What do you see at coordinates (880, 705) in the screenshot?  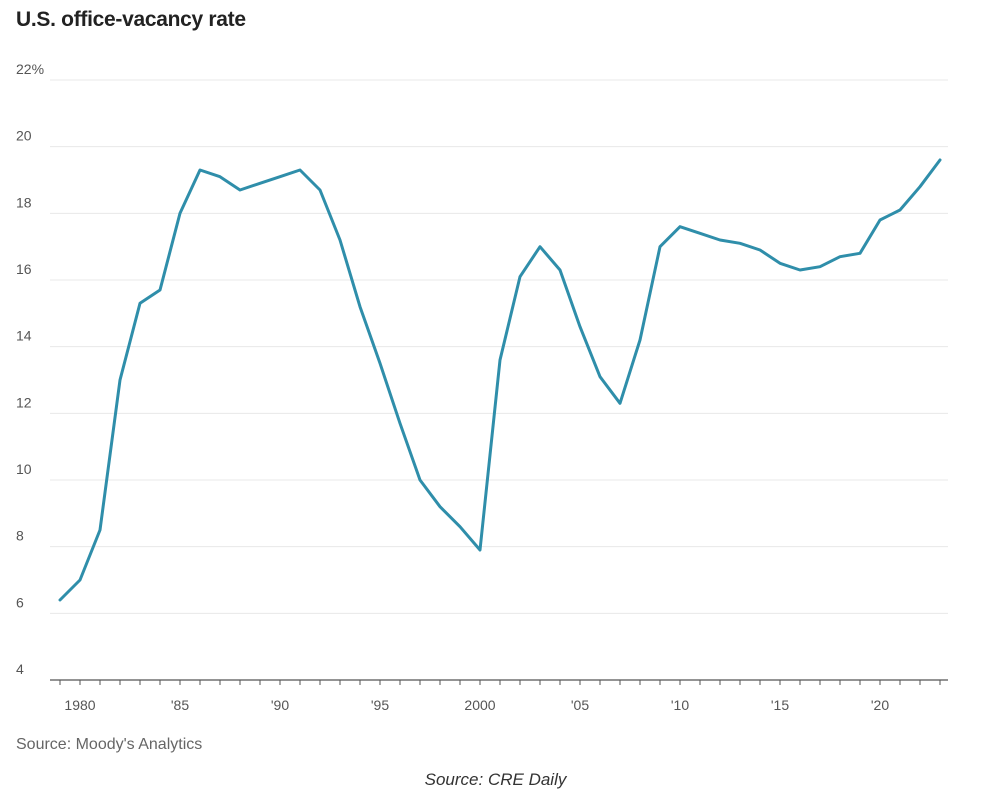 I see `x-tick-label: '20` at bounding box center [880, 705].